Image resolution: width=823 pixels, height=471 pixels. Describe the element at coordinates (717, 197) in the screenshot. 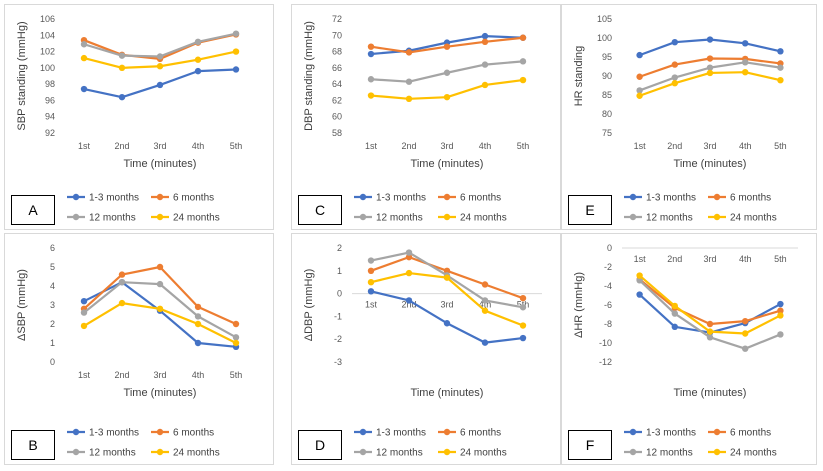

I see `panel-e-legend-6-months-marker` at that location.